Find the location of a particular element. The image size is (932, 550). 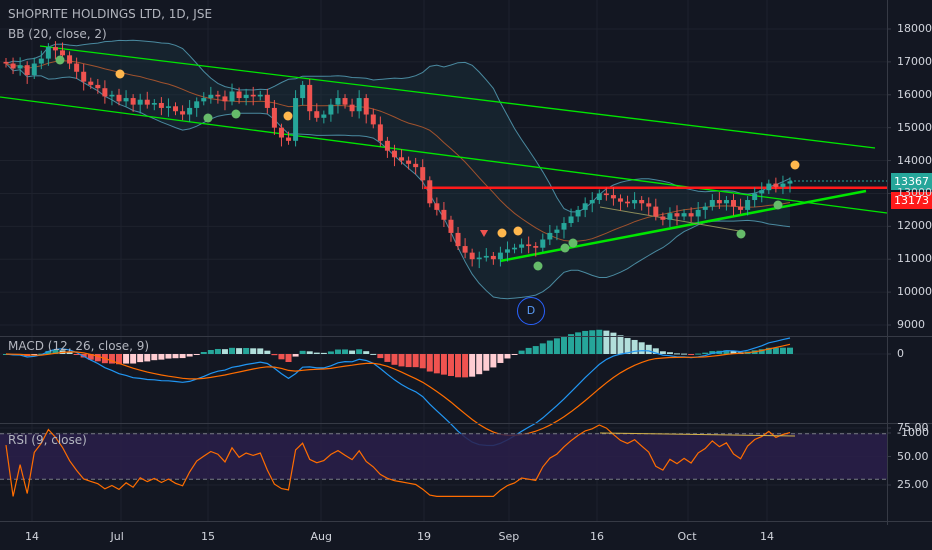

price-axis-label: 10000 is located at coordinates (914, 292).